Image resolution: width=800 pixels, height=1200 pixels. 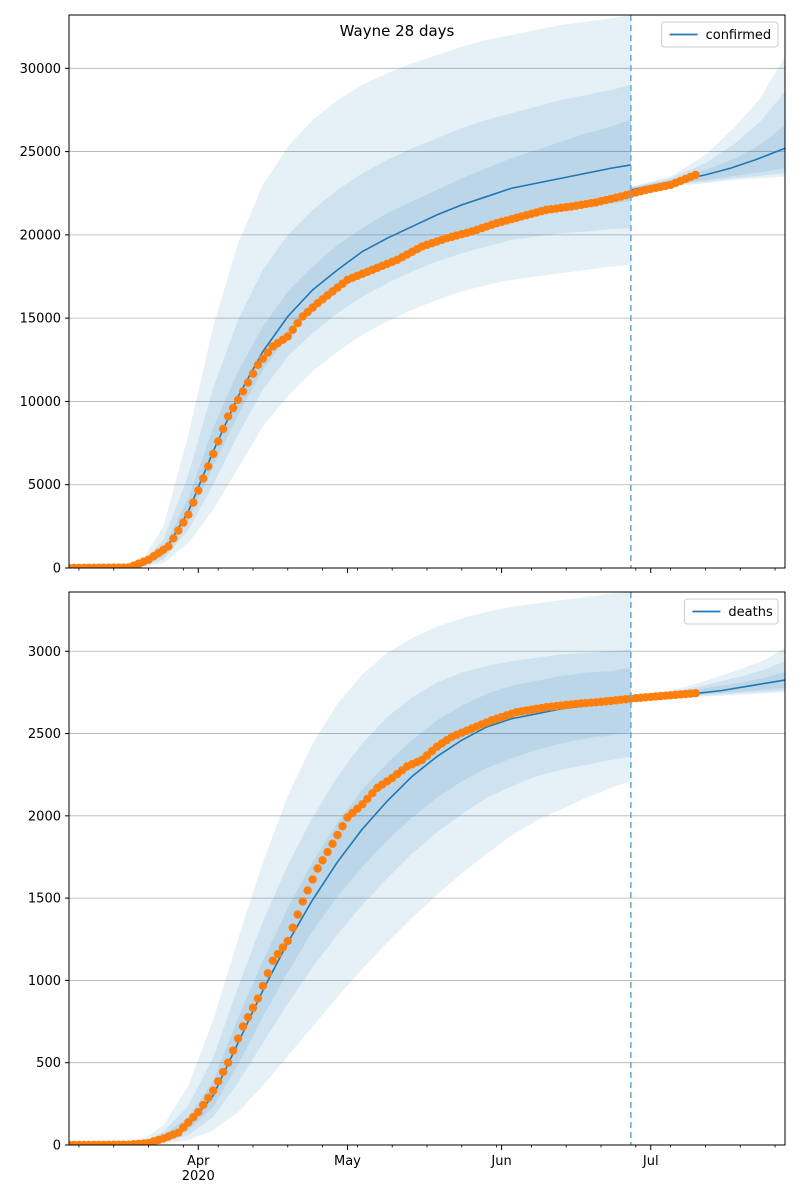 I want to click on y-tick-label: 2000, so click(x=44, y=816).